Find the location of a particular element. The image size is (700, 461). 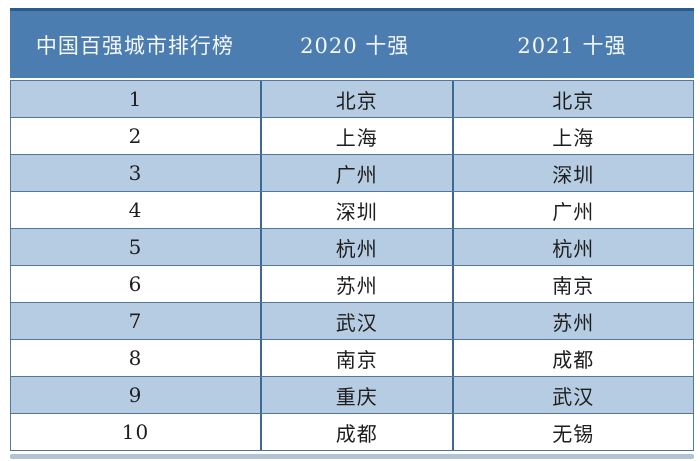

city-2021-cell: 广州 is located at coordinates (572, 210).